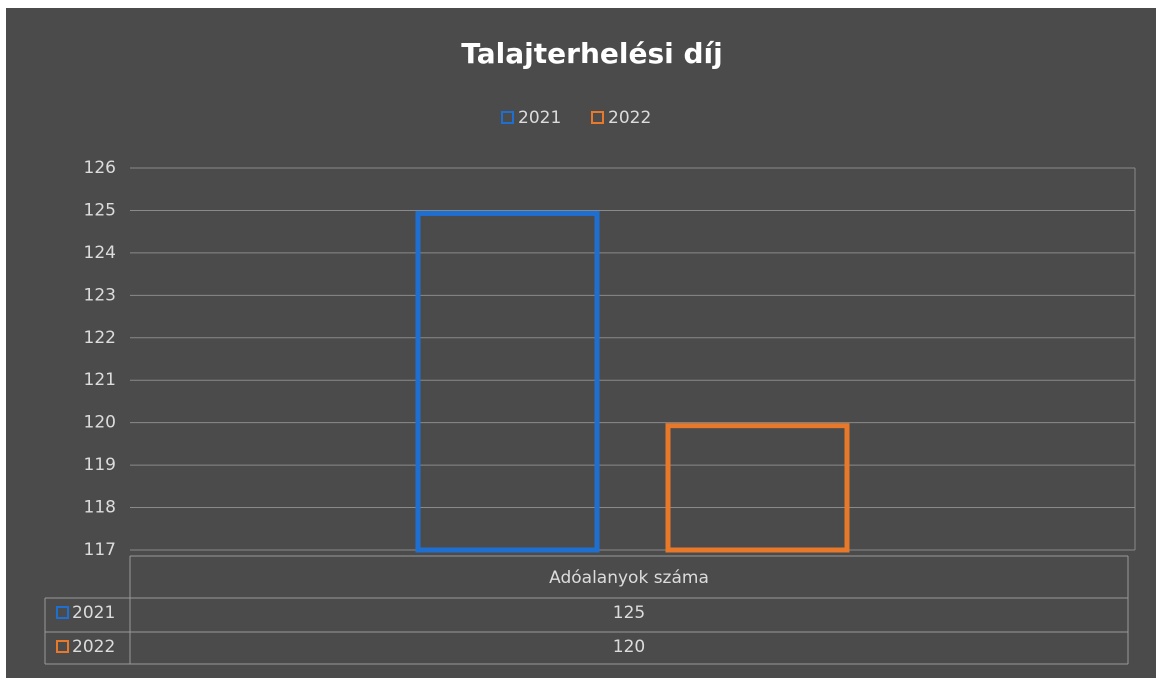 The width and height of the screenshot is (1159, 683). Describe the element at coordinates (629, 118) in the screenshot. I see `legend-label: 2022` at that location.